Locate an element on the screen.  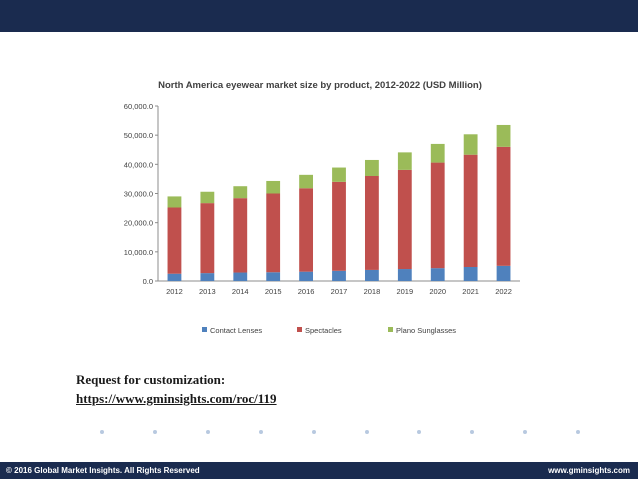
x-tick-label: 2017 is located at coordinates (339, 291).